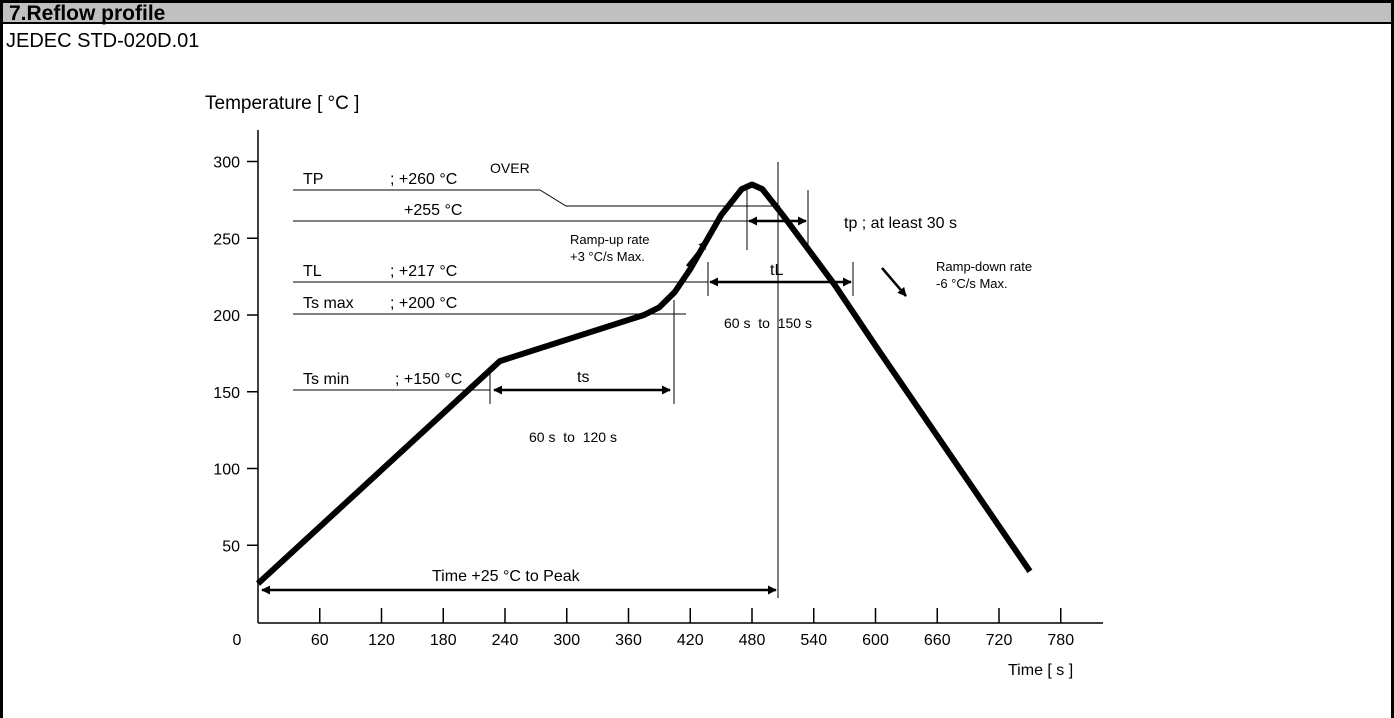 Image resolution: width=1394 pixels, height=718 pixels. What do you see at coordinates (937, 640) in the screenshot?
I see `x-tick-label-660: 660` at bounding box center [937, 640].